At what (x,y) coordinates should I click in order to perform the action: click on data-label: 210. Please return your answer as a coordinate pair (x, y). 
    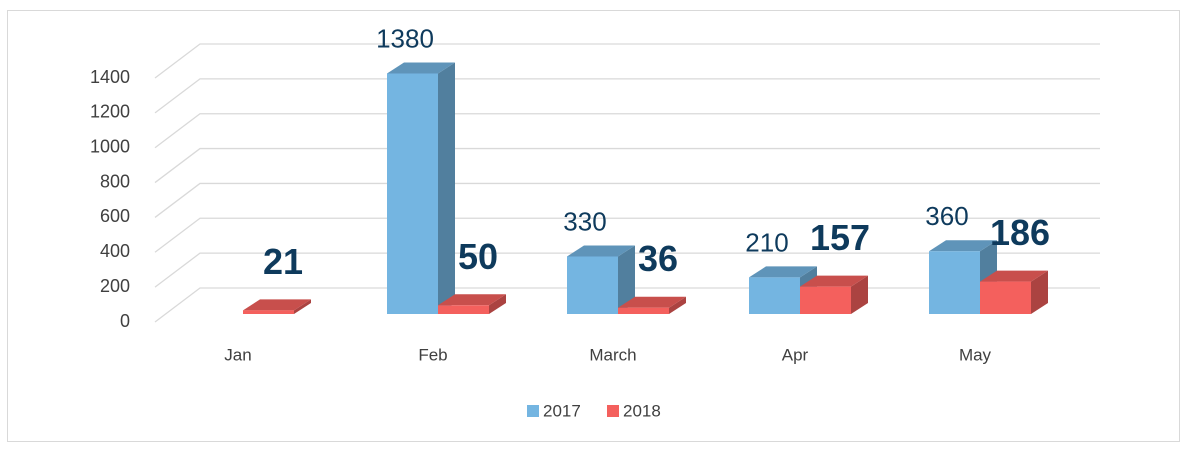
    Looking at the image, I should click on (766, 242).